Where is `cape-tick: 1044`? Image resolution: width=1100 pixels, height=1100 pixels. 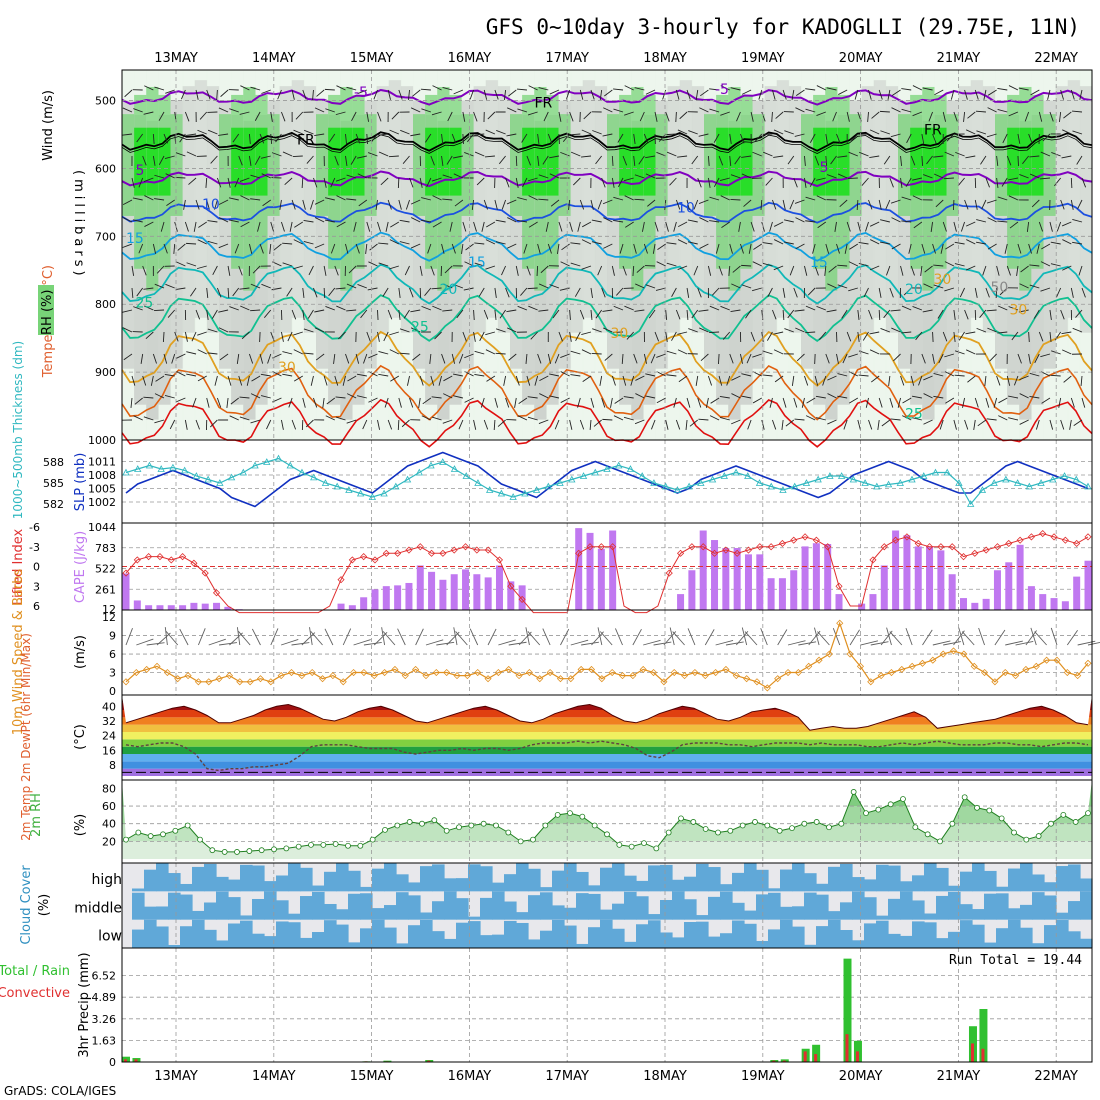
cape-tick: 1044 is located at coordinates (102, 527).